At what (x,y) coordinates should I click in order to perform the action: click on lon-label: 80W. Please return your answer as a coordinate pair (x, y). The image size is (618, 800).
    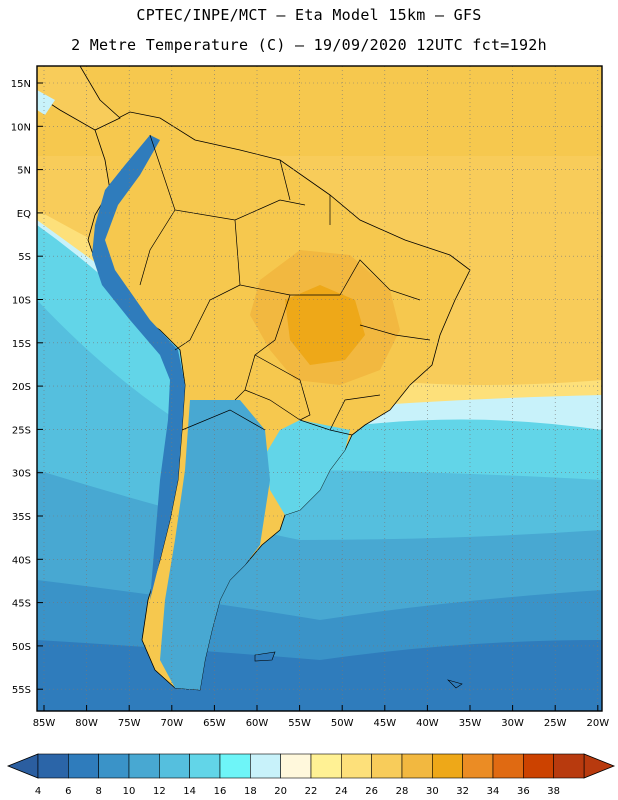
    Looking at the image, I should click on (86, 723).